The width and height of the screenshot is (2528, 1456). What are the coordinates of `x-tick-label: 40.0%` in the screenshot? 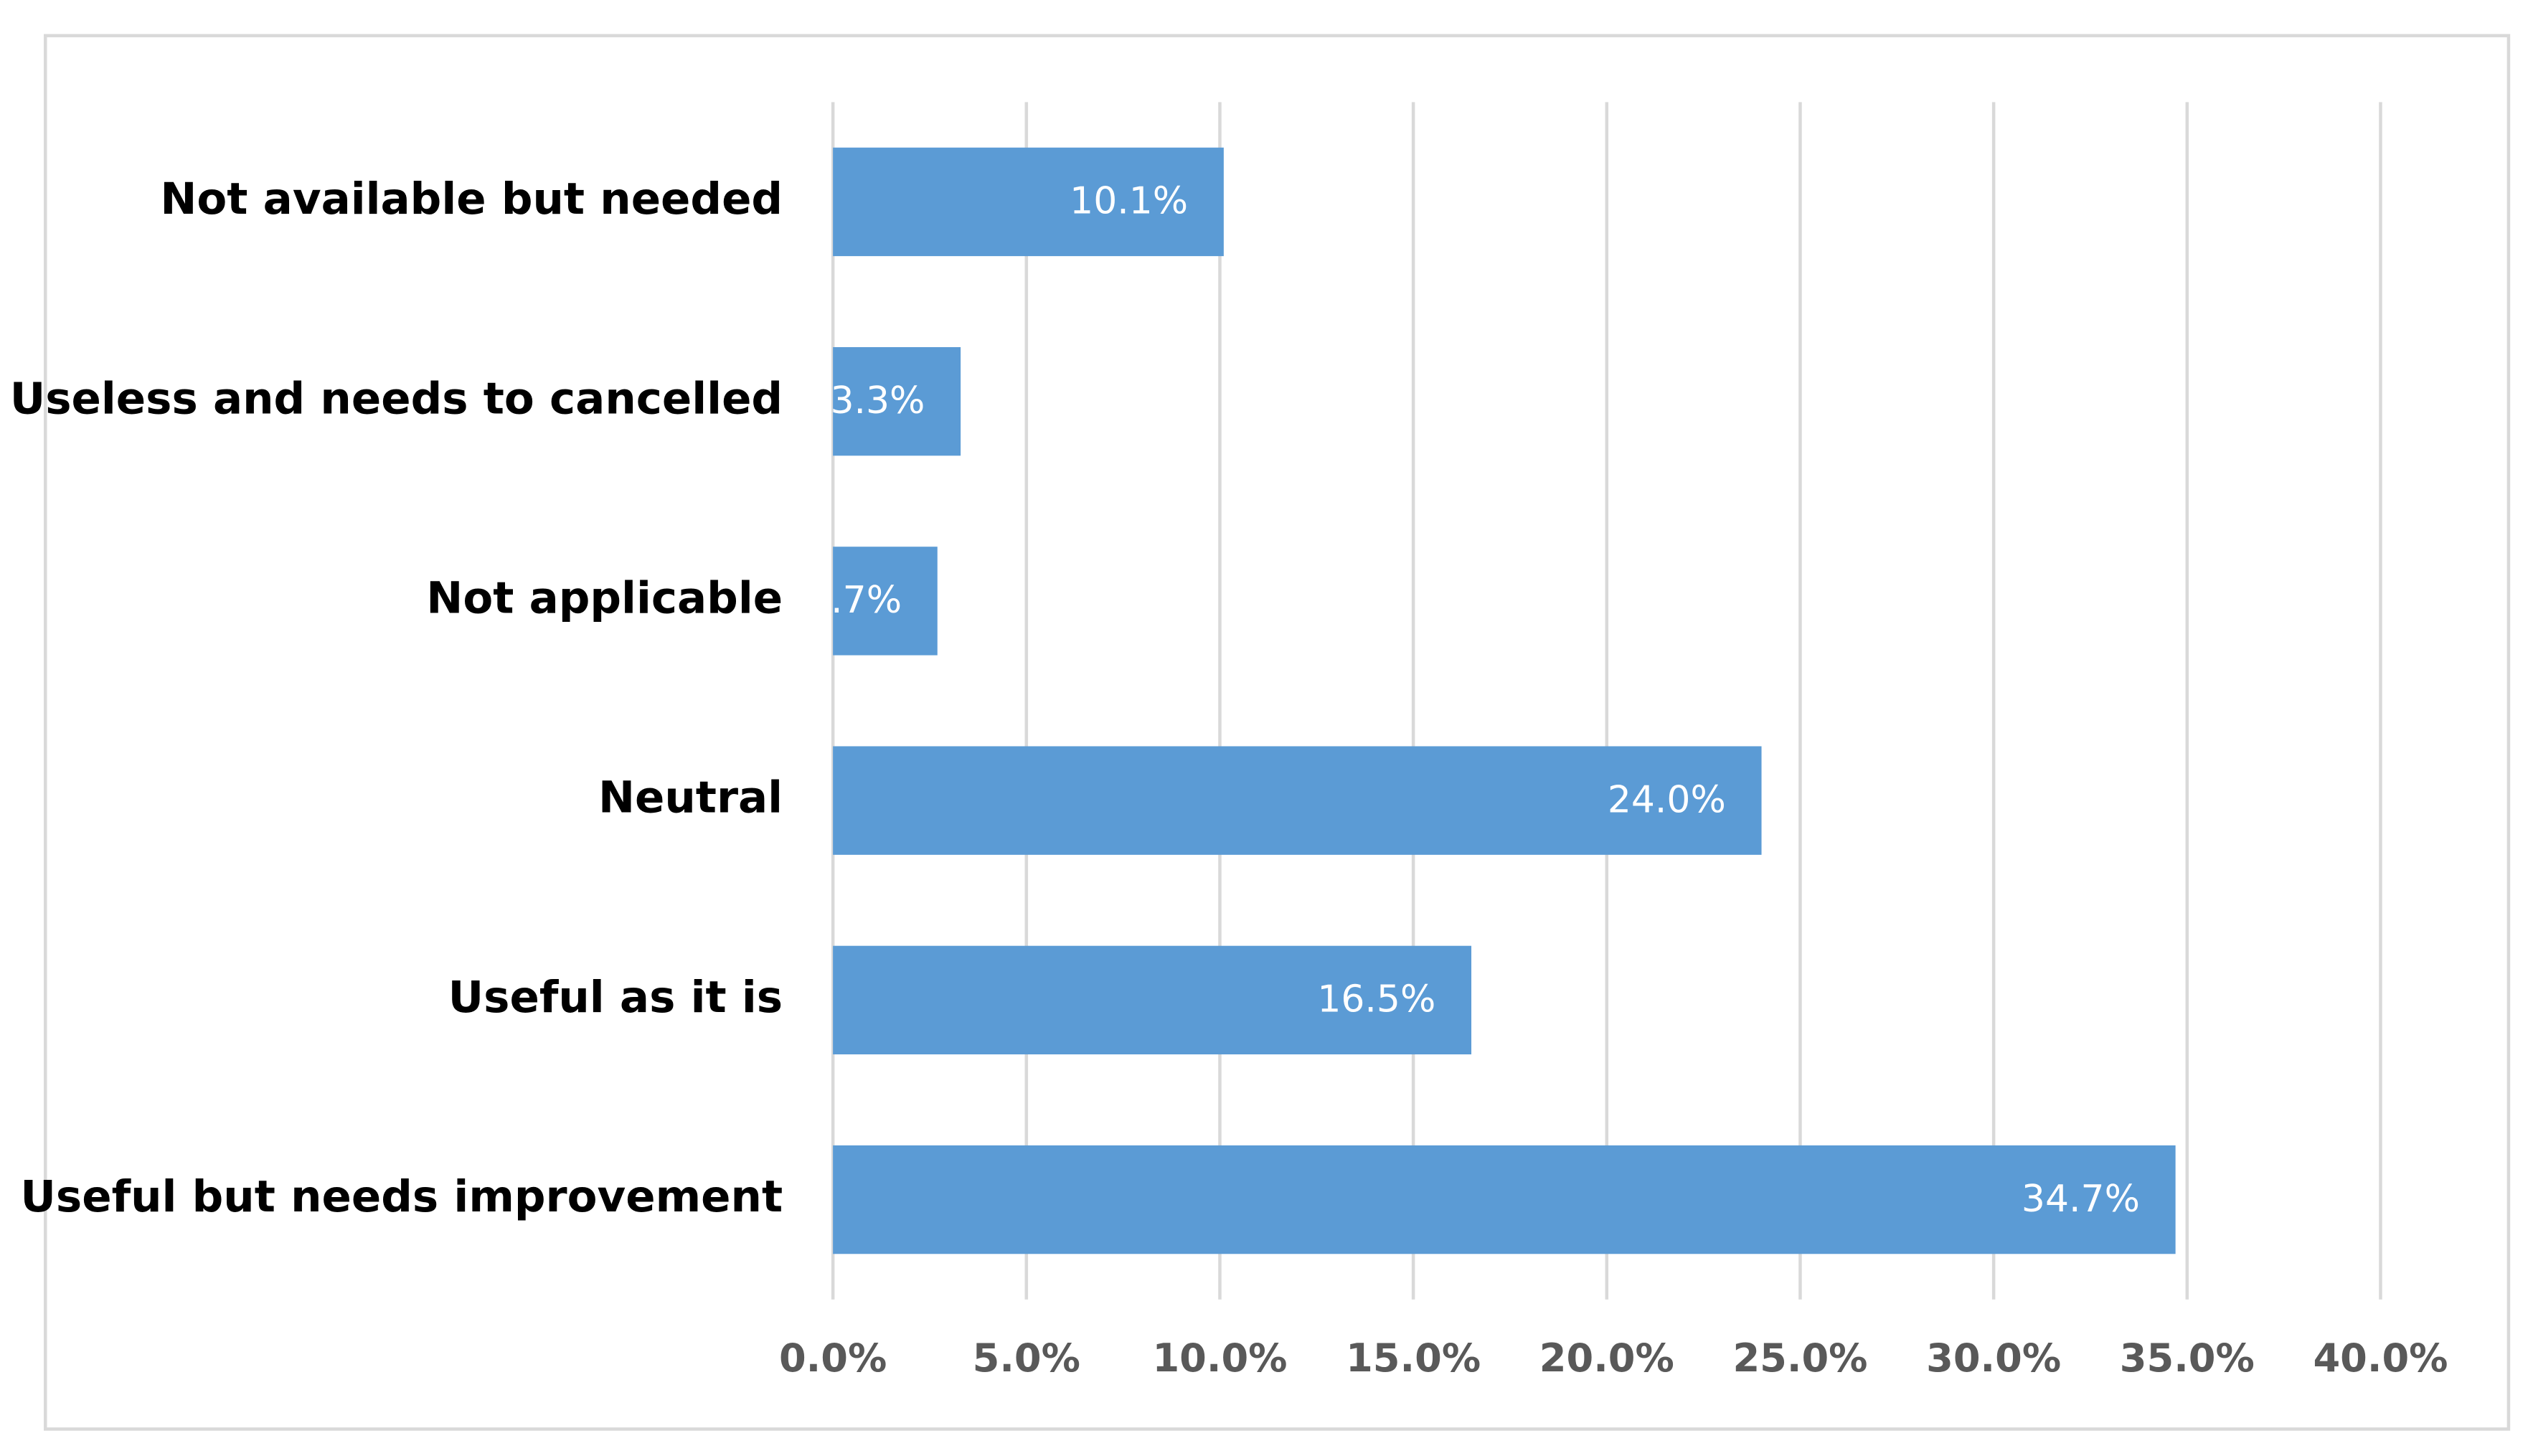 It's located at (2380, 1358).